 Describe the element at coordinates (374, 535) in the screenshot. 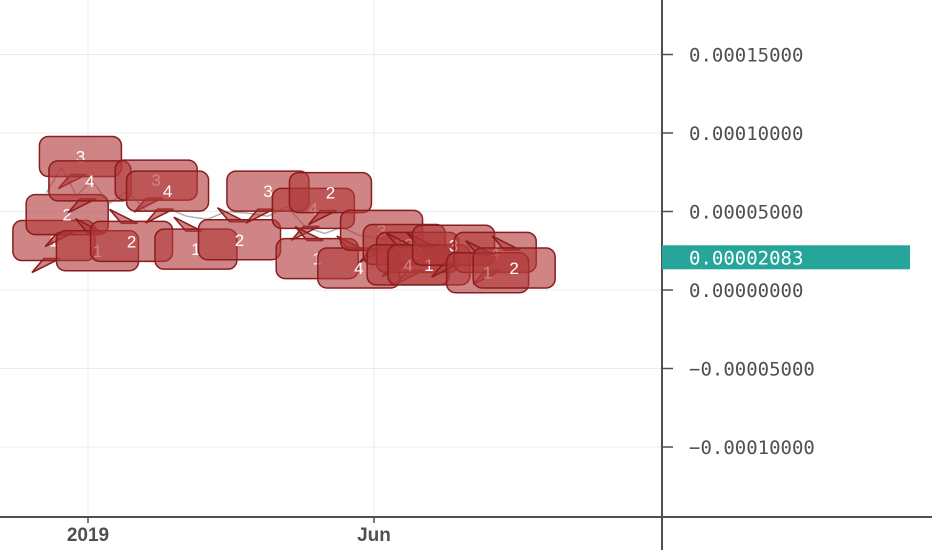

I see `x-tick-label: Jun` at that location.